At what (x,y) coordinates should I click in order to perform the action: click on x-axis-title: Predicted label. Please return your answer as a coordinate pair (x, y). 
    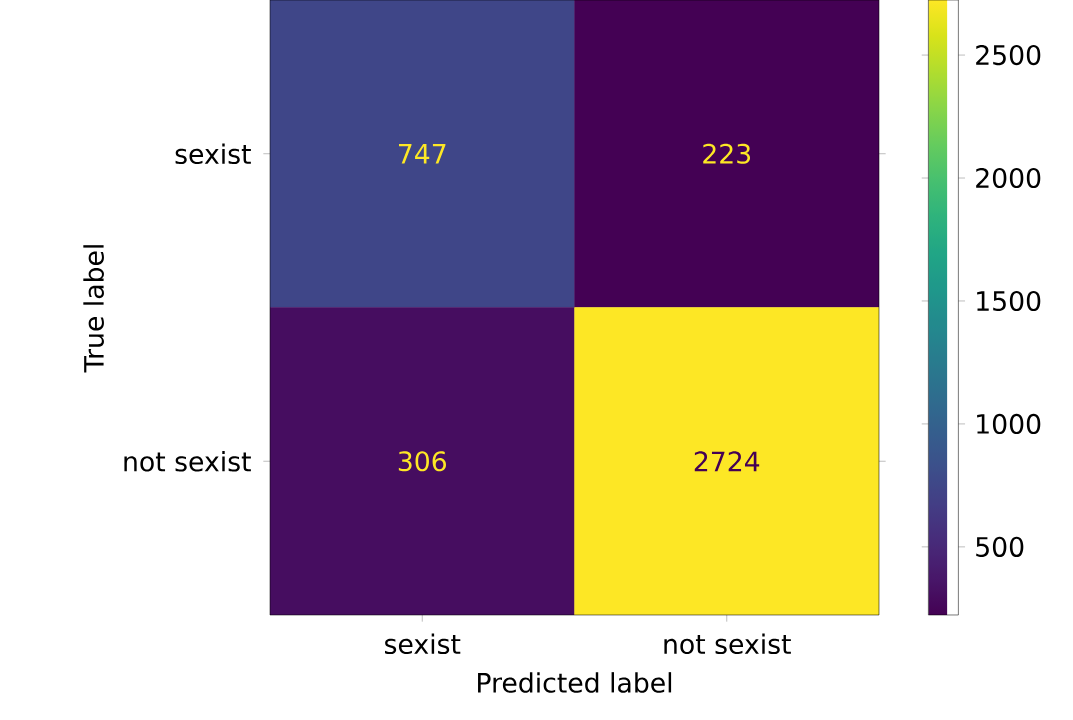
    Looking at the image, I should click on (575, 682).